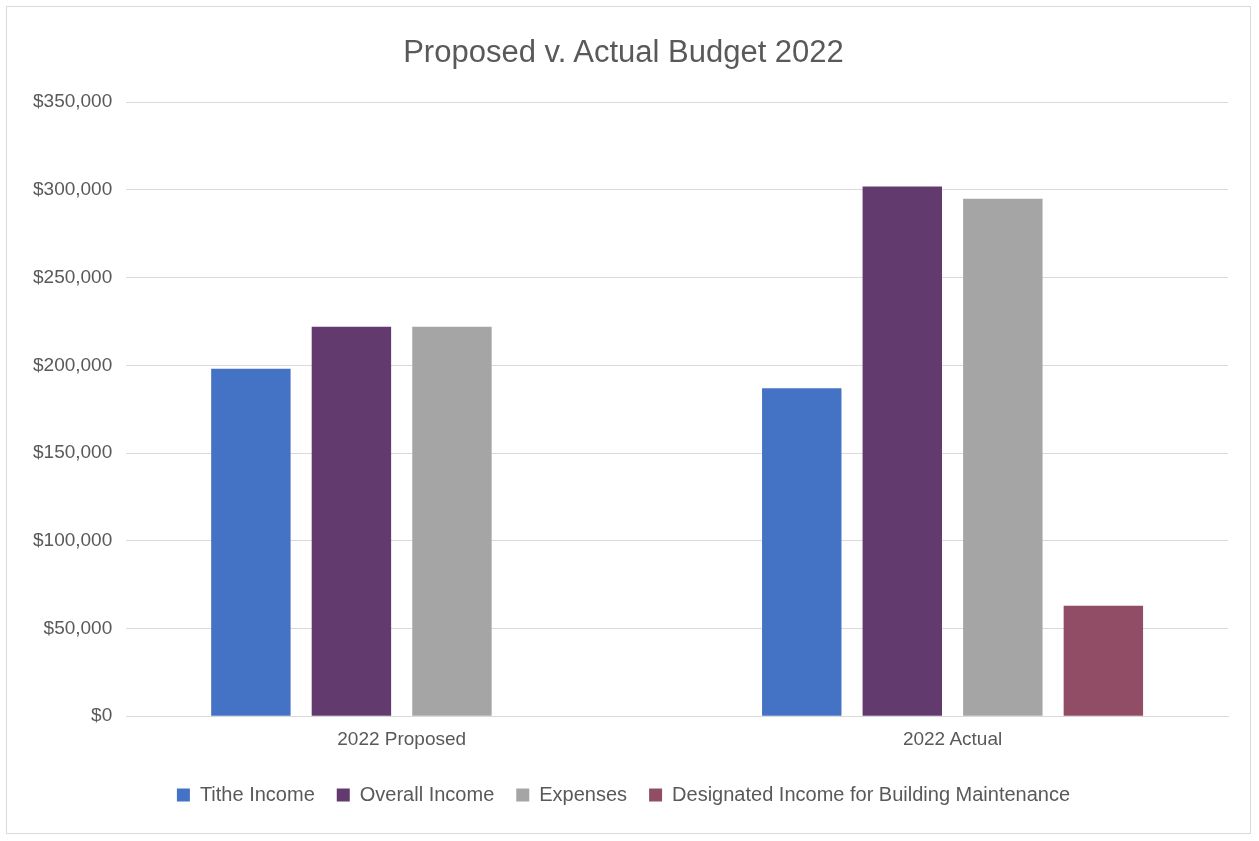 Image resolution: width=1259 pixels, height=841 pixels. I want to click on x-tick-label: 2022 Proposed, so click(402, 738).